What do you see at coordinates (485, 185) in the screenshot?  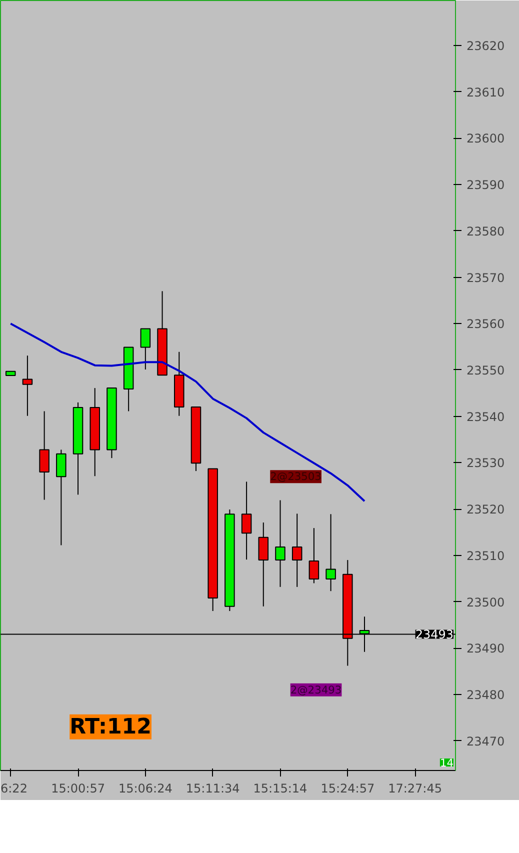 I see `y-tick-label: 23590` at bounding box center [485, 185].